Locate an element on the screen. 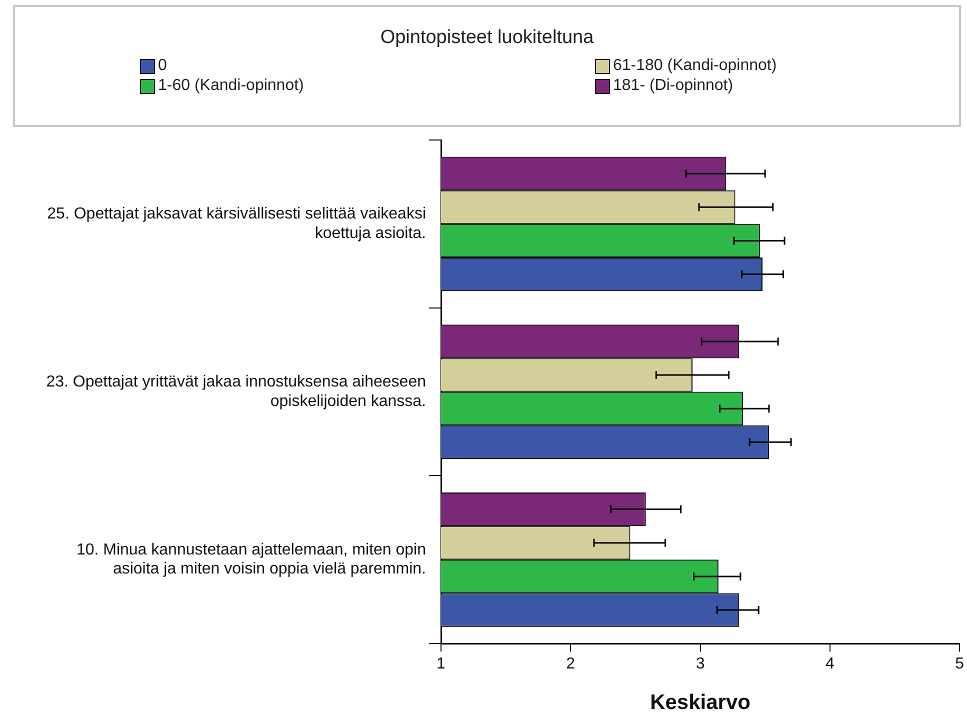  legend-title: Opintopisteet luokiteltuna is located at coordinates (487, 38).